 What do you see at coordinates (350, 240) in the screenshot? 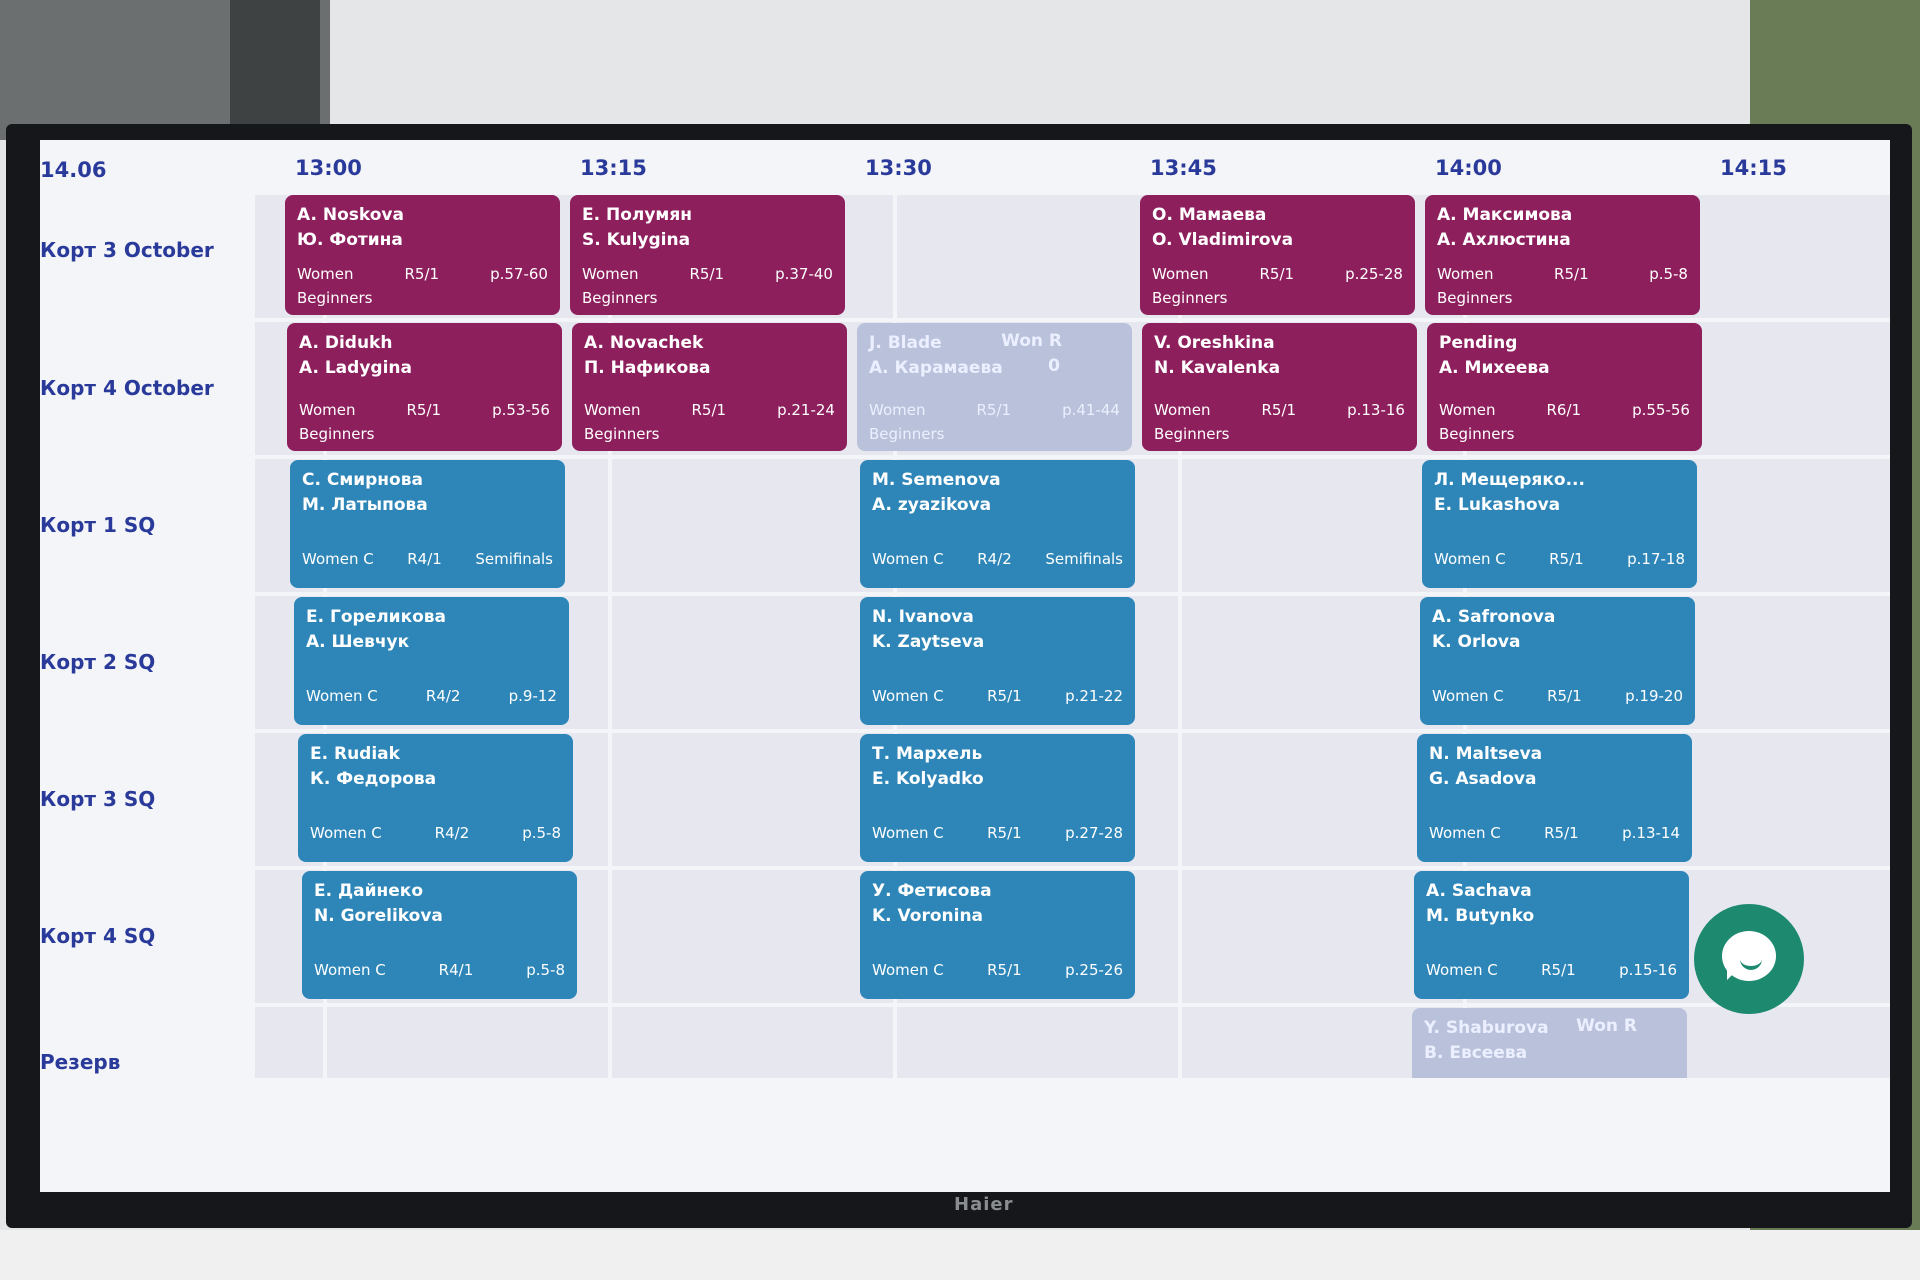
I see `player-name: Ю. Фотина` at bounding box center [350, 240].